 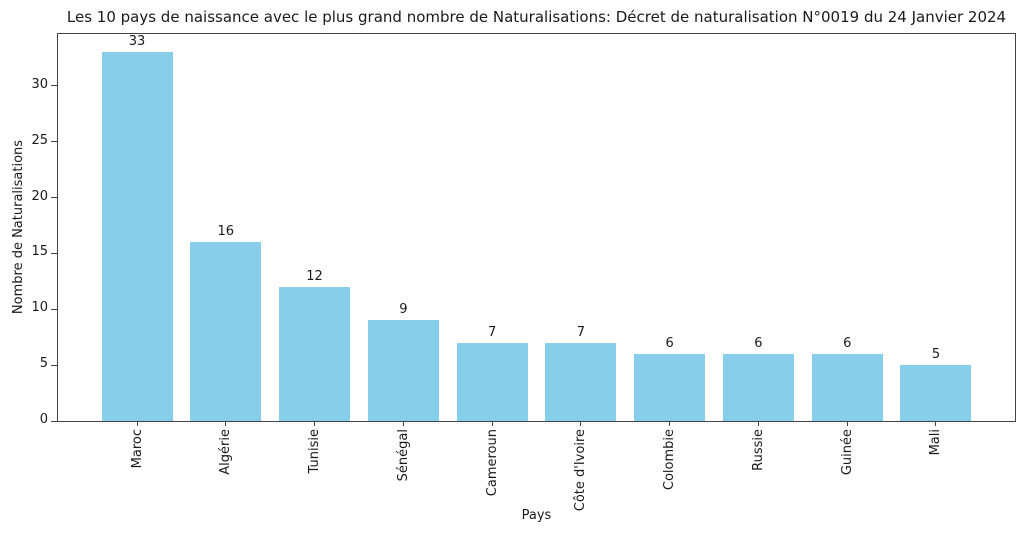 What do you see at coordinates (43, 419) in the screenshot?
I see `y-tick-label: 0` at bounding box center [43, 419].